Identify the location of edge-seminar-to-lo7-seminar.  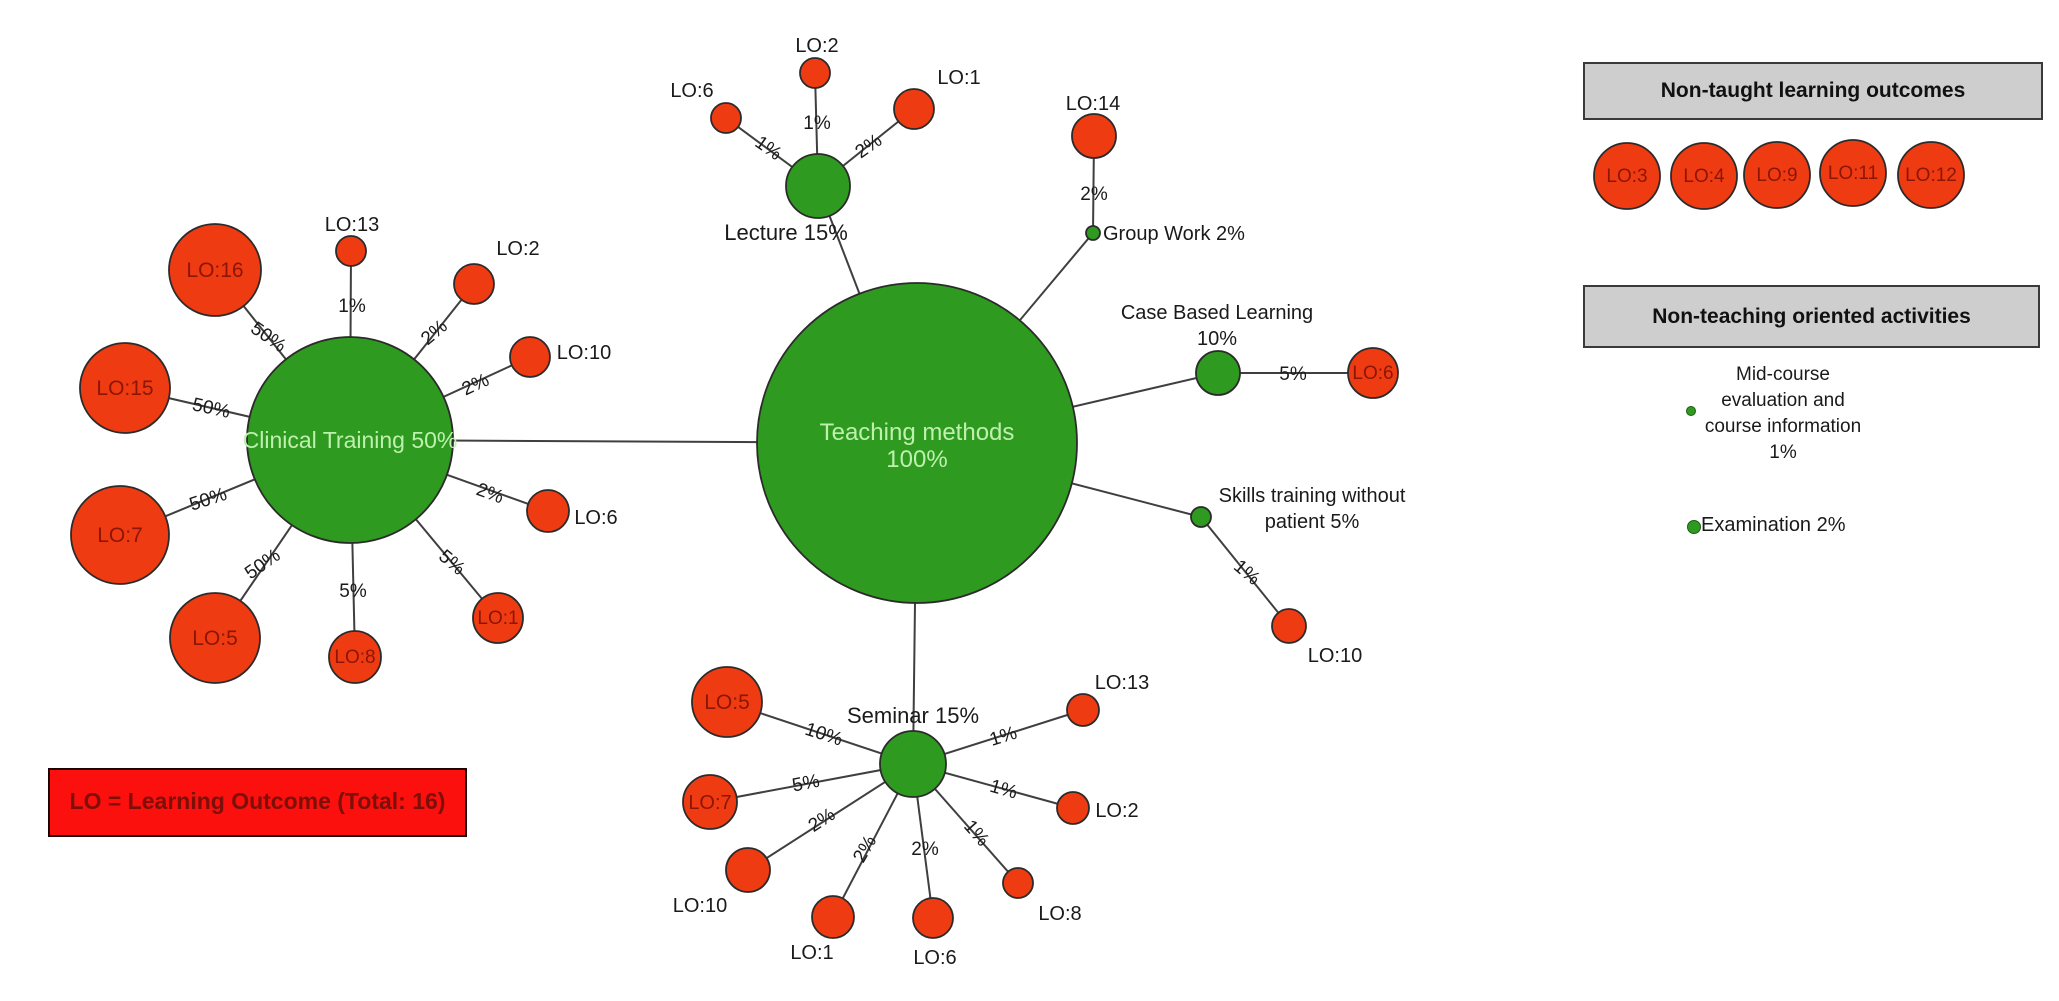
(811, 783).